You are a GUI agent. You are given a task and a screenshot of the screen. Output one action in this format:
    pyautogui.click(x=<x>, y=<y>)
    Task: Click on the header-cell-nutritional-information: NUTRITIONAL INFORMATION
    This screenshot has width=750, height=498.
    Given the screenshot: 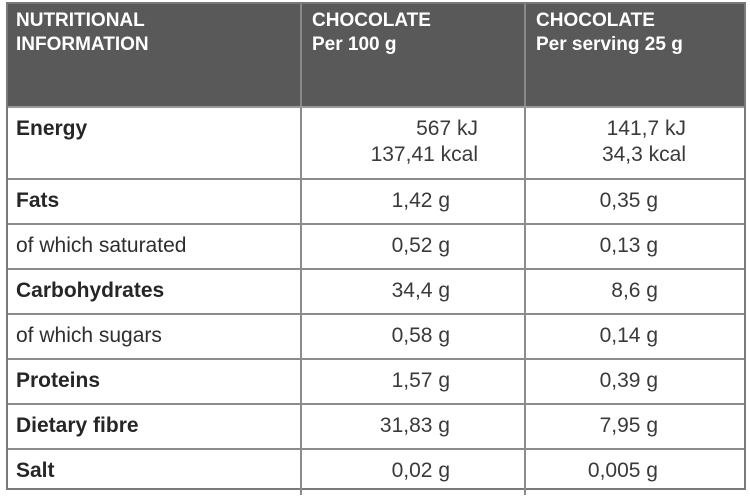 What is the action you would take?
    pyautogui.click(x=155, y=33)
    